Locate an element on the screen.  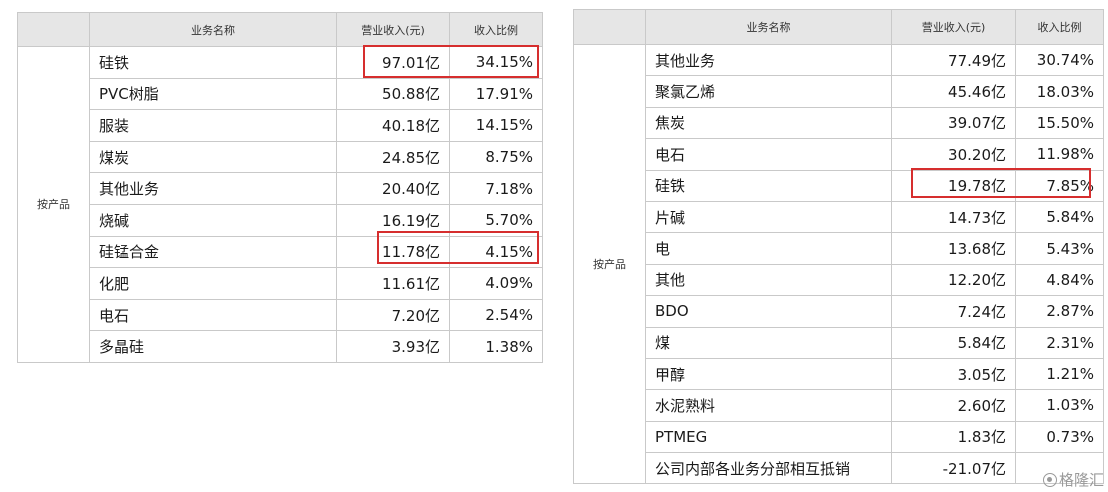
table-row: 电石 7.20亿 2.54% is located at coordinates (280, 315).